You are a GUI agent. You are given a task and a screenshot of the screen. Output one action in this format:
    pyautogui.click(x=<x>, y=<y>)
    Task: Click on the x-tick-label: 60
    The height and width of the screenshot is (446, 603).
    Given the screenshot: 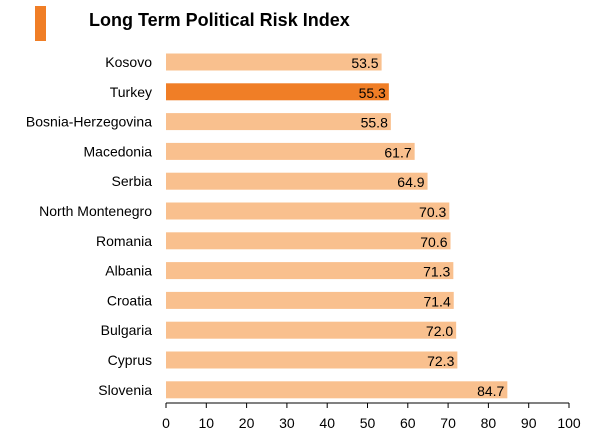 What is the action you would take?
    pyautogui.click(x=408, y=423)
    